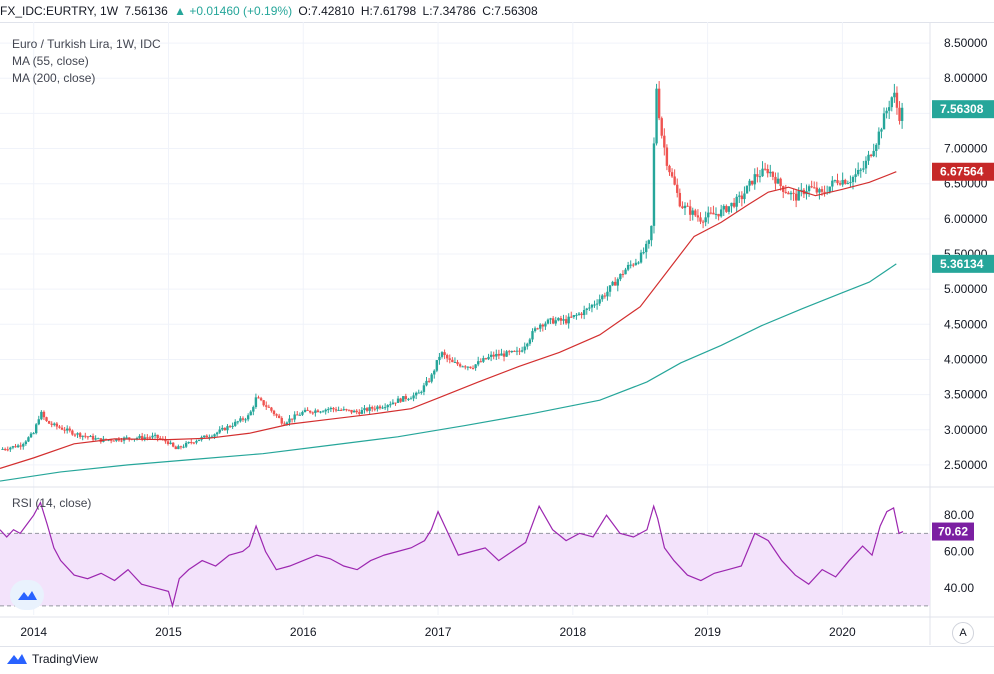 The width and height of the screenshot is (994, 674). I want to click on tradingview-badge-icon, so click(27, 595).